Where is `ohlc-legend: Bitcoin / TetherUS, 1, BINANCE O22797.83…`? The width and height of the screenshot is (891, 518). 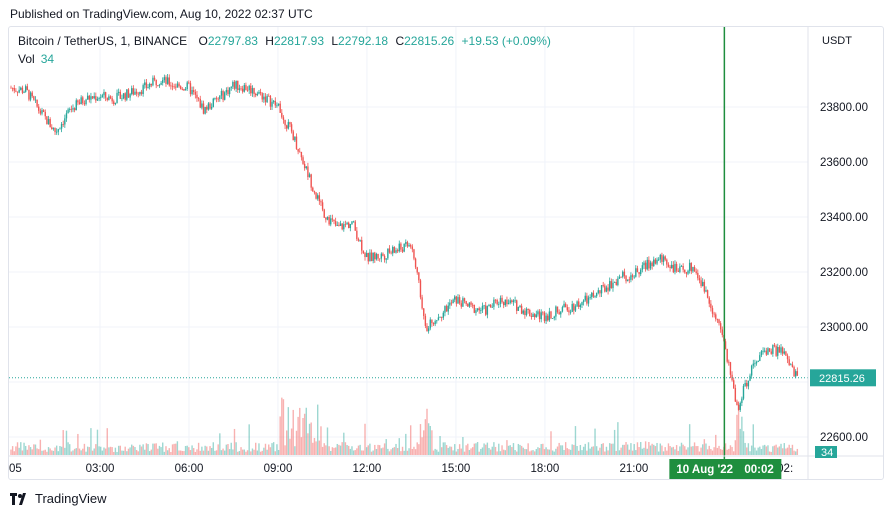 ohlc-legend: Bitcoin / TetherUS, 1, BINANCE O22797.83… is located at coordinates (284, 41).